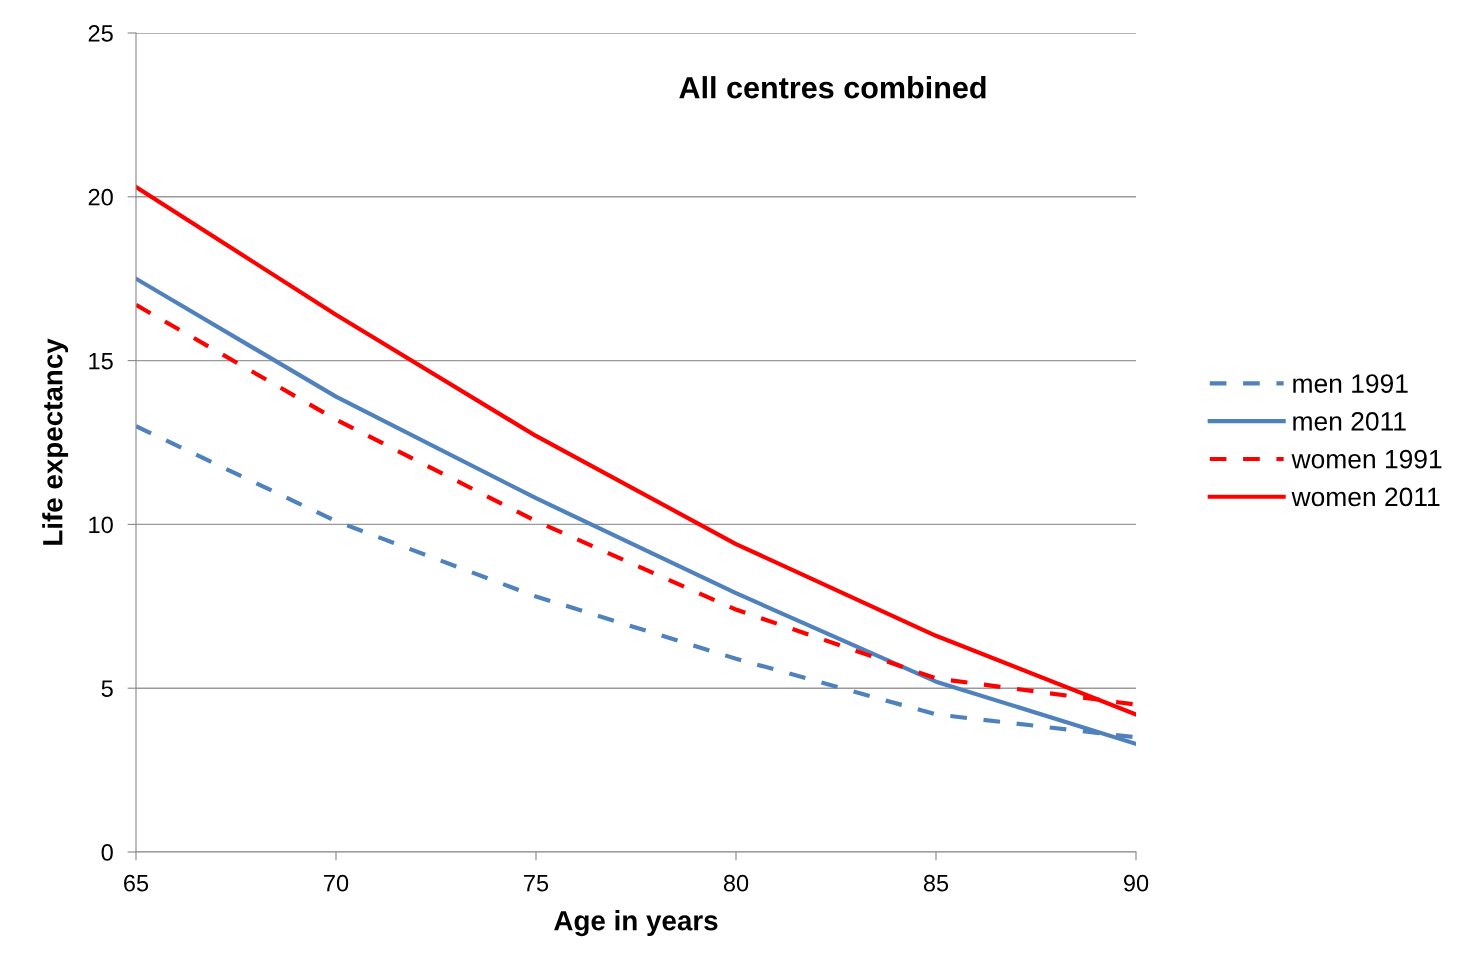  I want to click on legend-label: women 2011, so click(1365, 497).